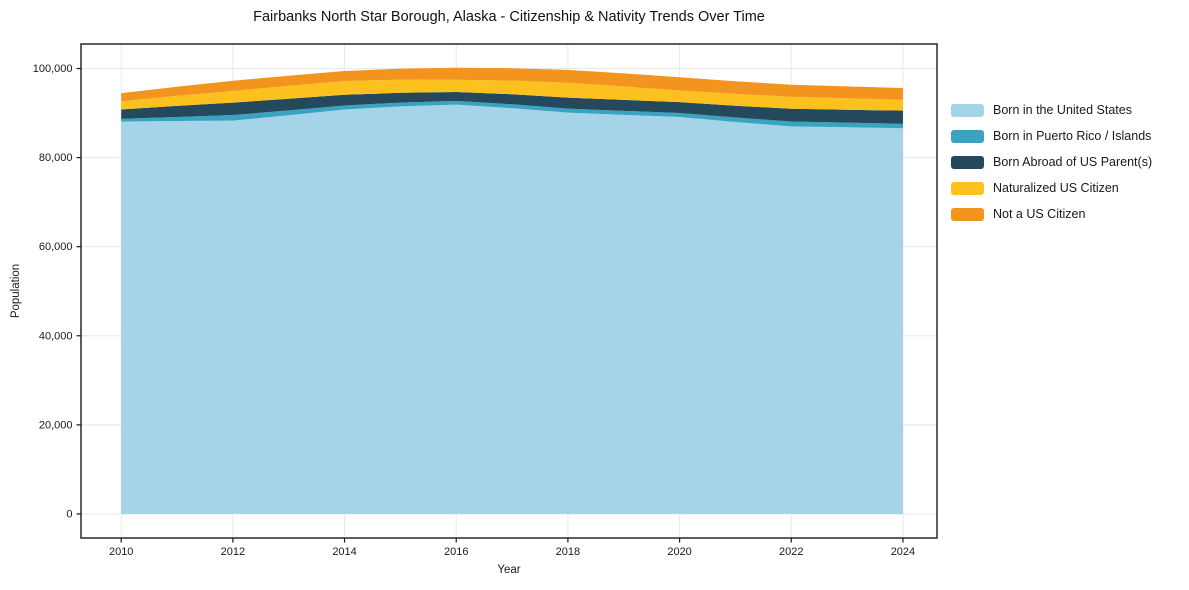 The height and width of the screenshot is (590, 1189). I want to click on x-tick-label: 2010, so click(121, 552).